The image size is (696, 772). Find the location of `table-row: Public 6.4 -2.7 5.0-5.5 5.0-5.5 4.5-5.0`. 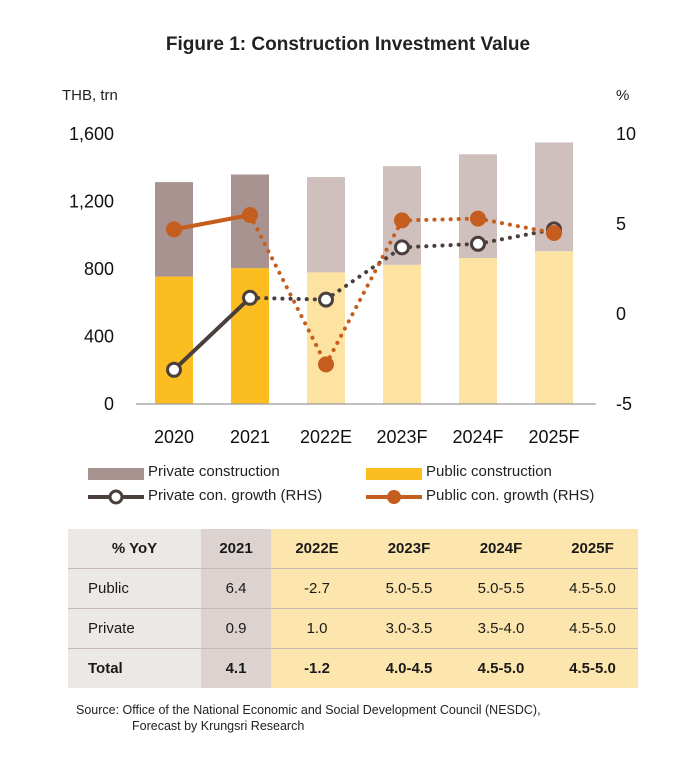

table-row: Public 6.4 -2.7 5.0-5.5 5.0-5.5 4.5-5.0 is located at coordinates (353, 588).